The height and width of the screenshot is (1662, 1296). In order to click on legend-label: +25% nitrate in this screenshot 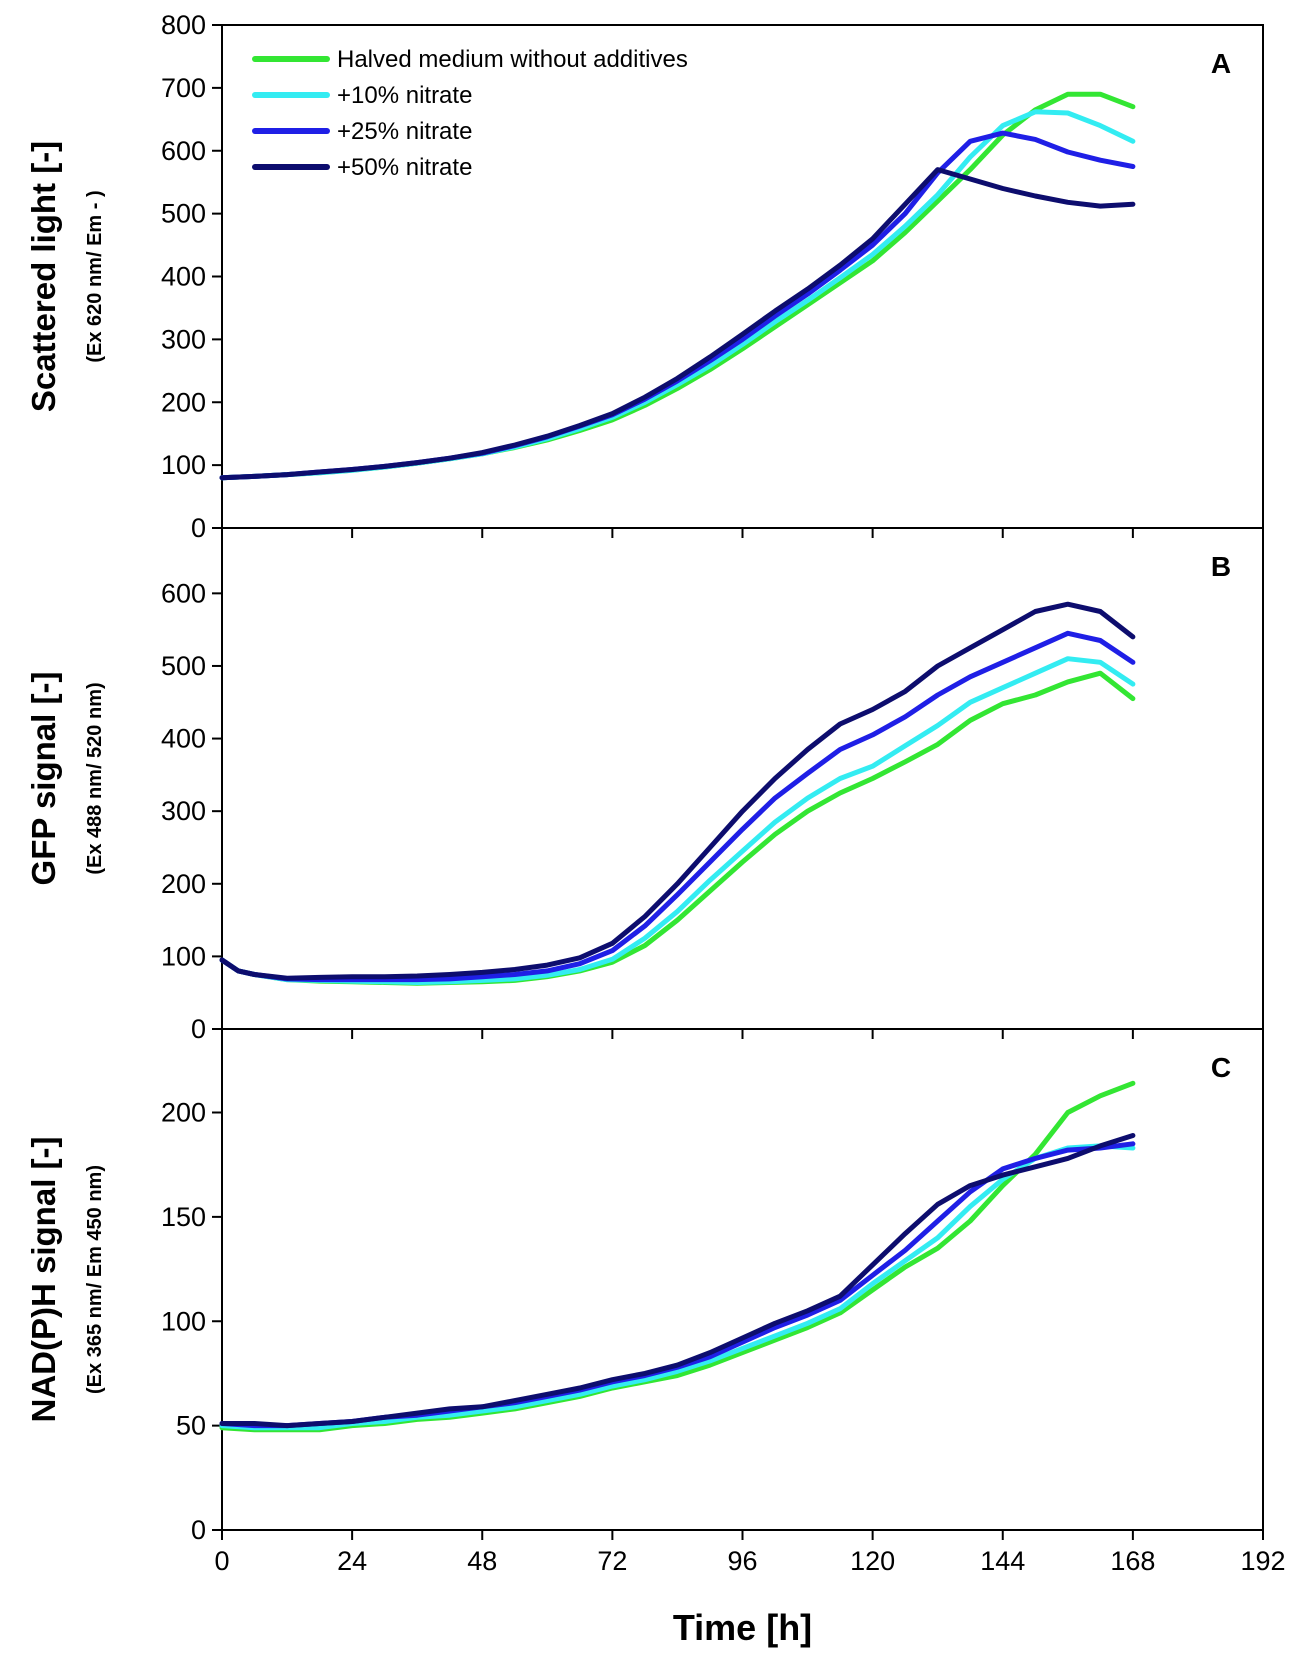, I will do `click(404, 131)`.